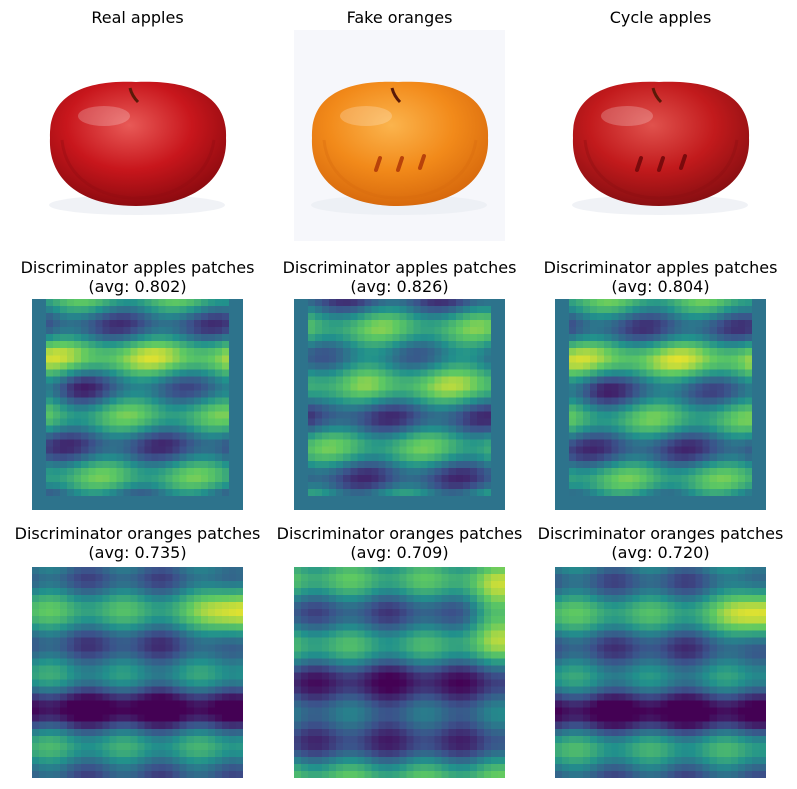 This screenshot has height=789, width=797. Describe the element at coordinates (137, 267) in the screenshot. I see `title-text: Discriminator apples patches` at that location.